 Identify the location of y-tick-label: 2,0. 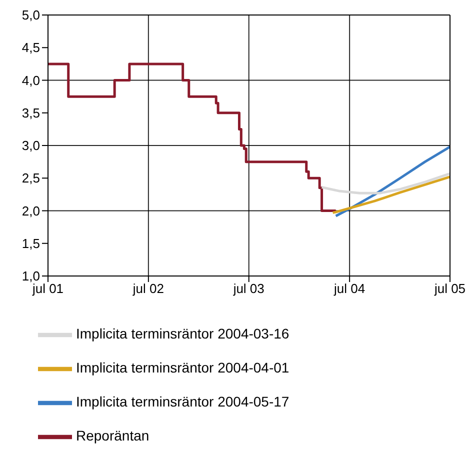
(31, 210).